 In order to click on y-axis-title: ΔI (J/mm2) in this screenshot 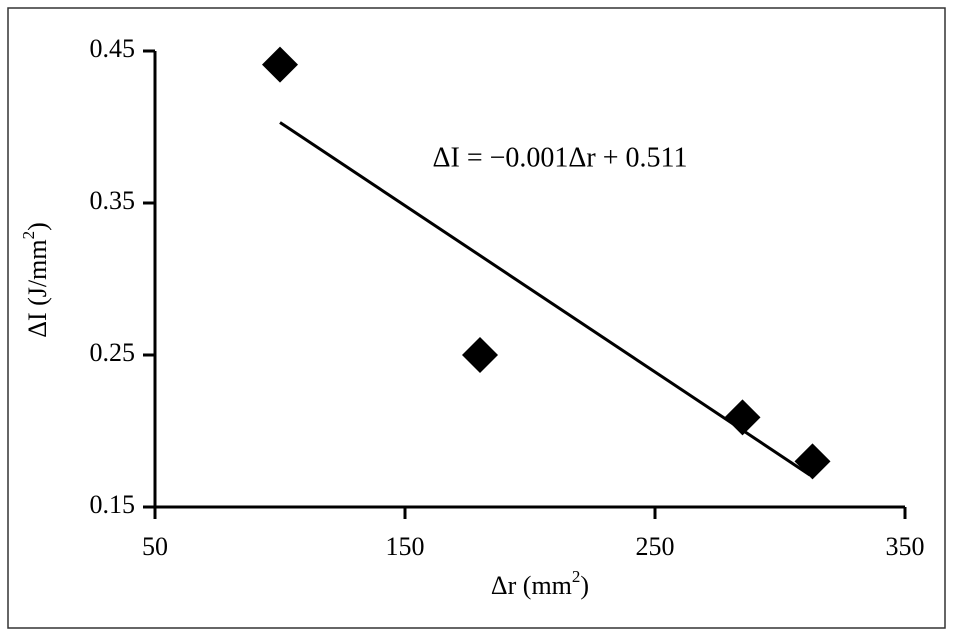, I will do `click(35, 280)`.